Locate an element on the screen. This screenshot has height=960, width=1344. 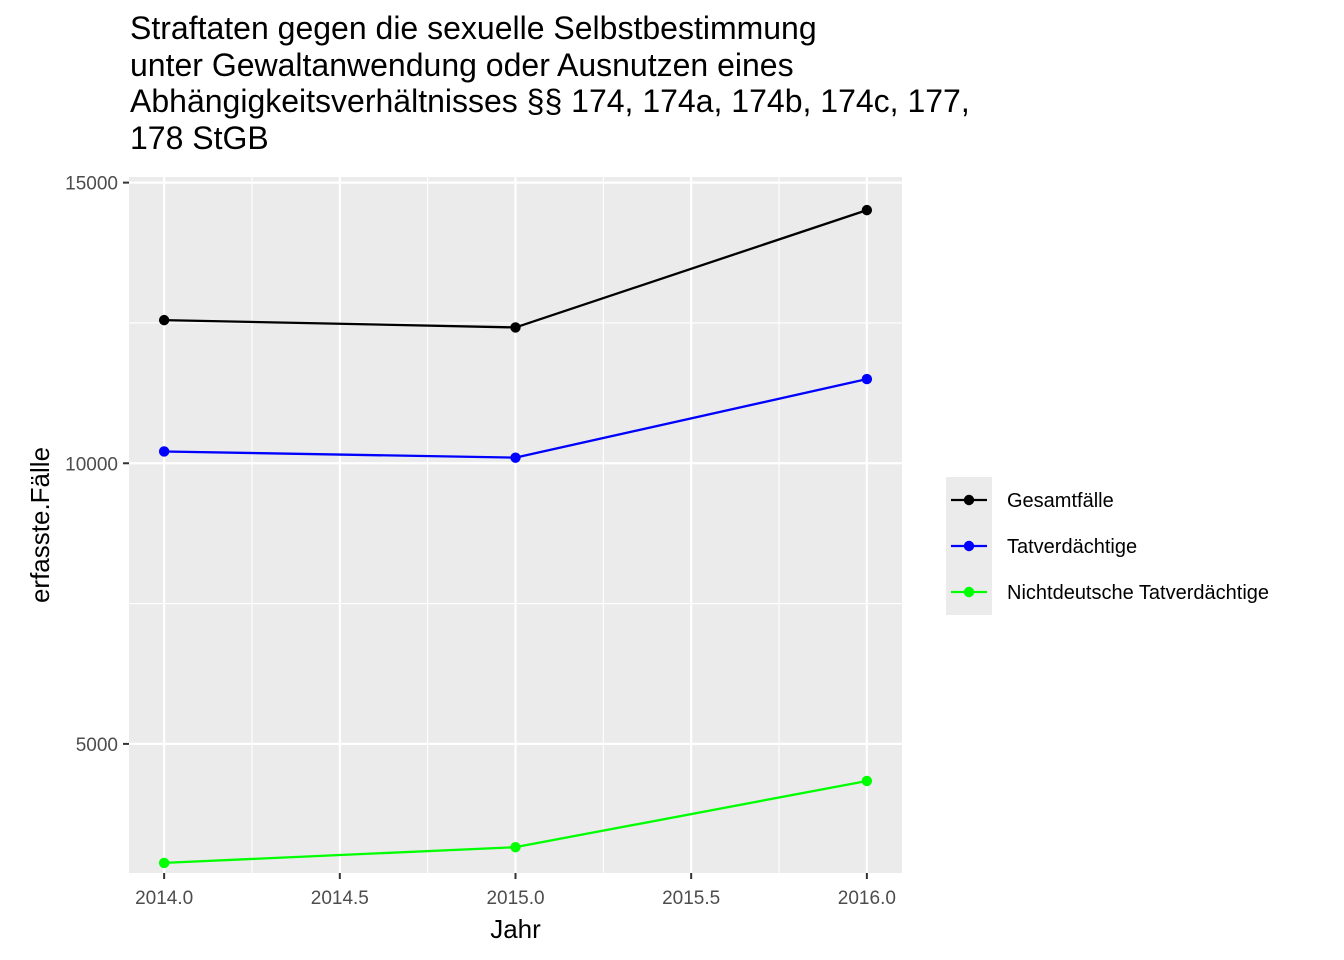
y-axis-tick-labels: 5000 10000 15000 is located at coordinates (91, 465).